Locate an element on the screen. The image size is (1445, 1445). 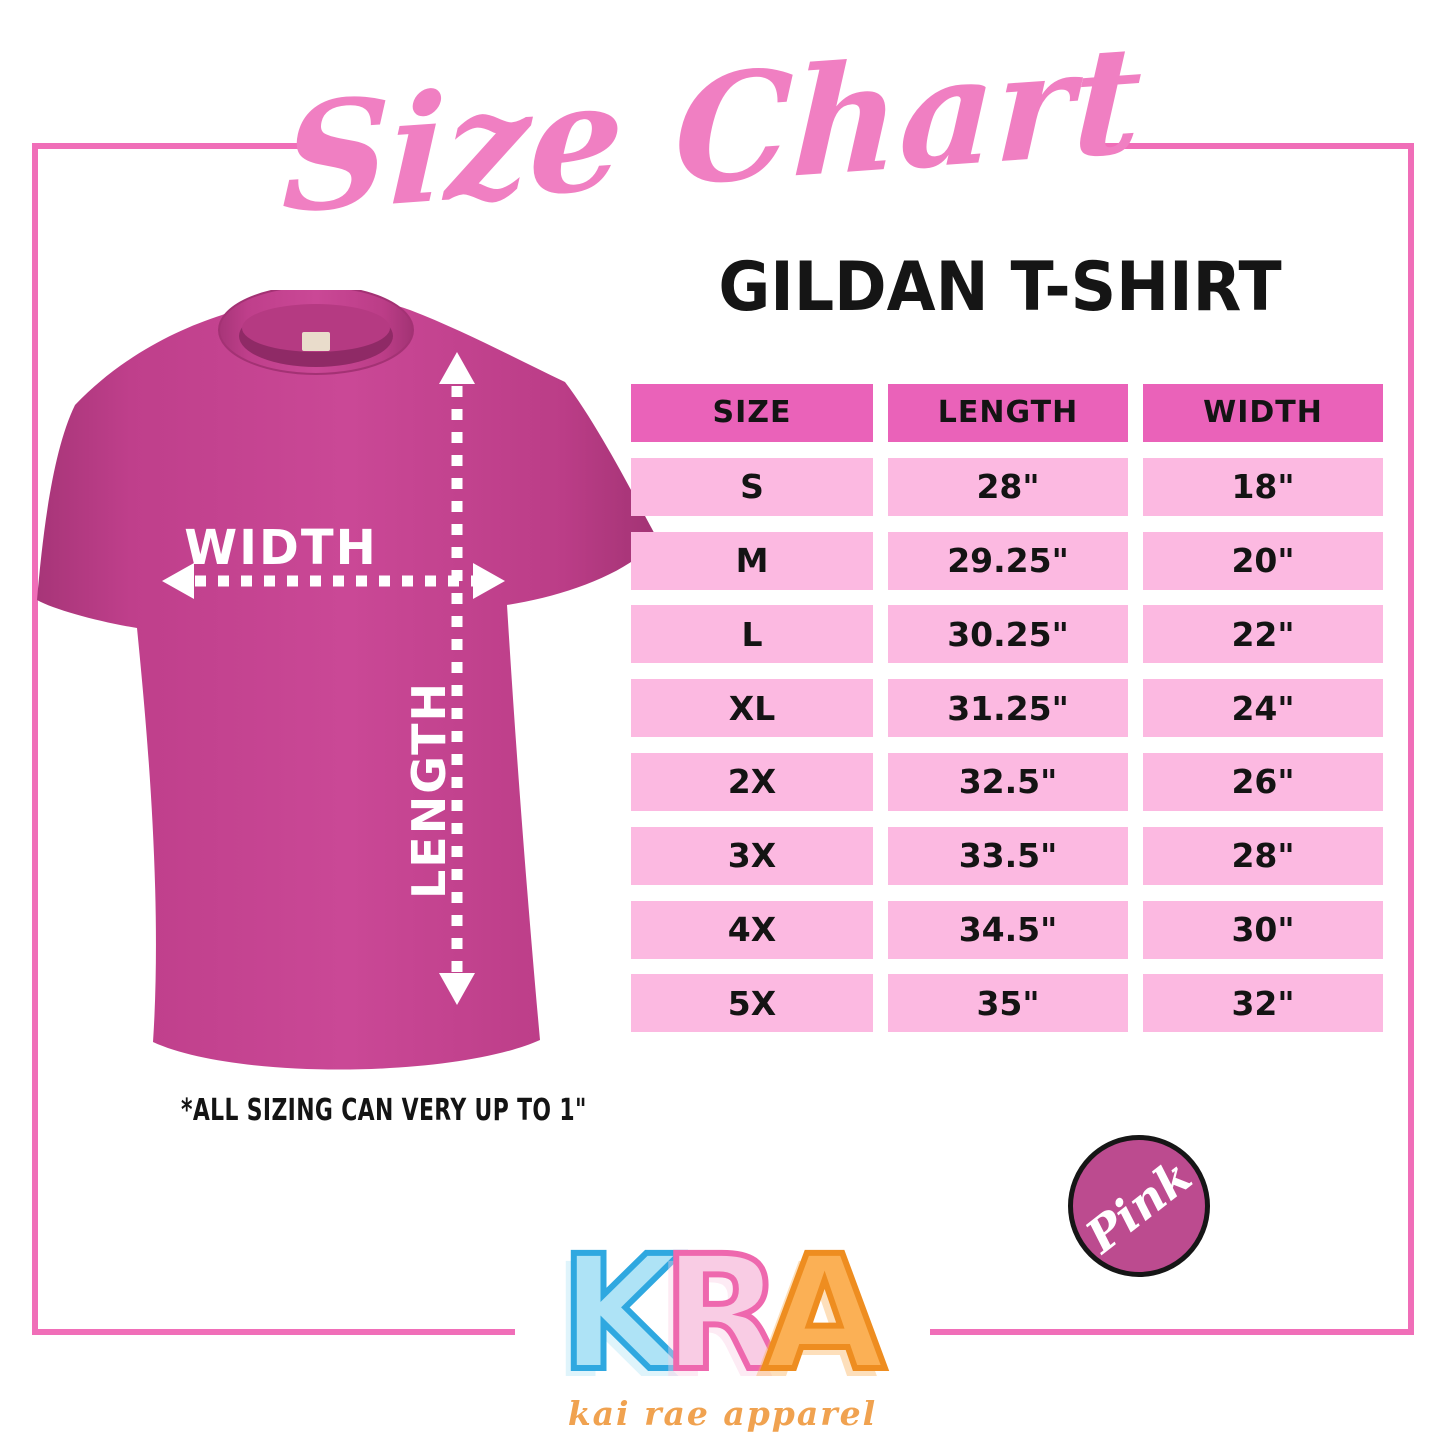
color-badge-label: Pink is located at coordinates (1139, 1206).